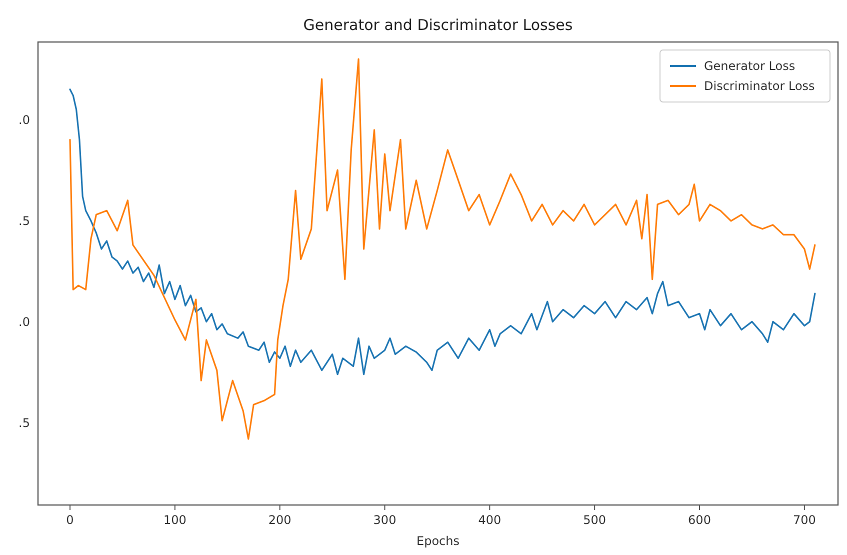 Image resolution: width=847 pixels, height=555 pixels. I want to click on x-tick-label: 100, so click(174, 520).